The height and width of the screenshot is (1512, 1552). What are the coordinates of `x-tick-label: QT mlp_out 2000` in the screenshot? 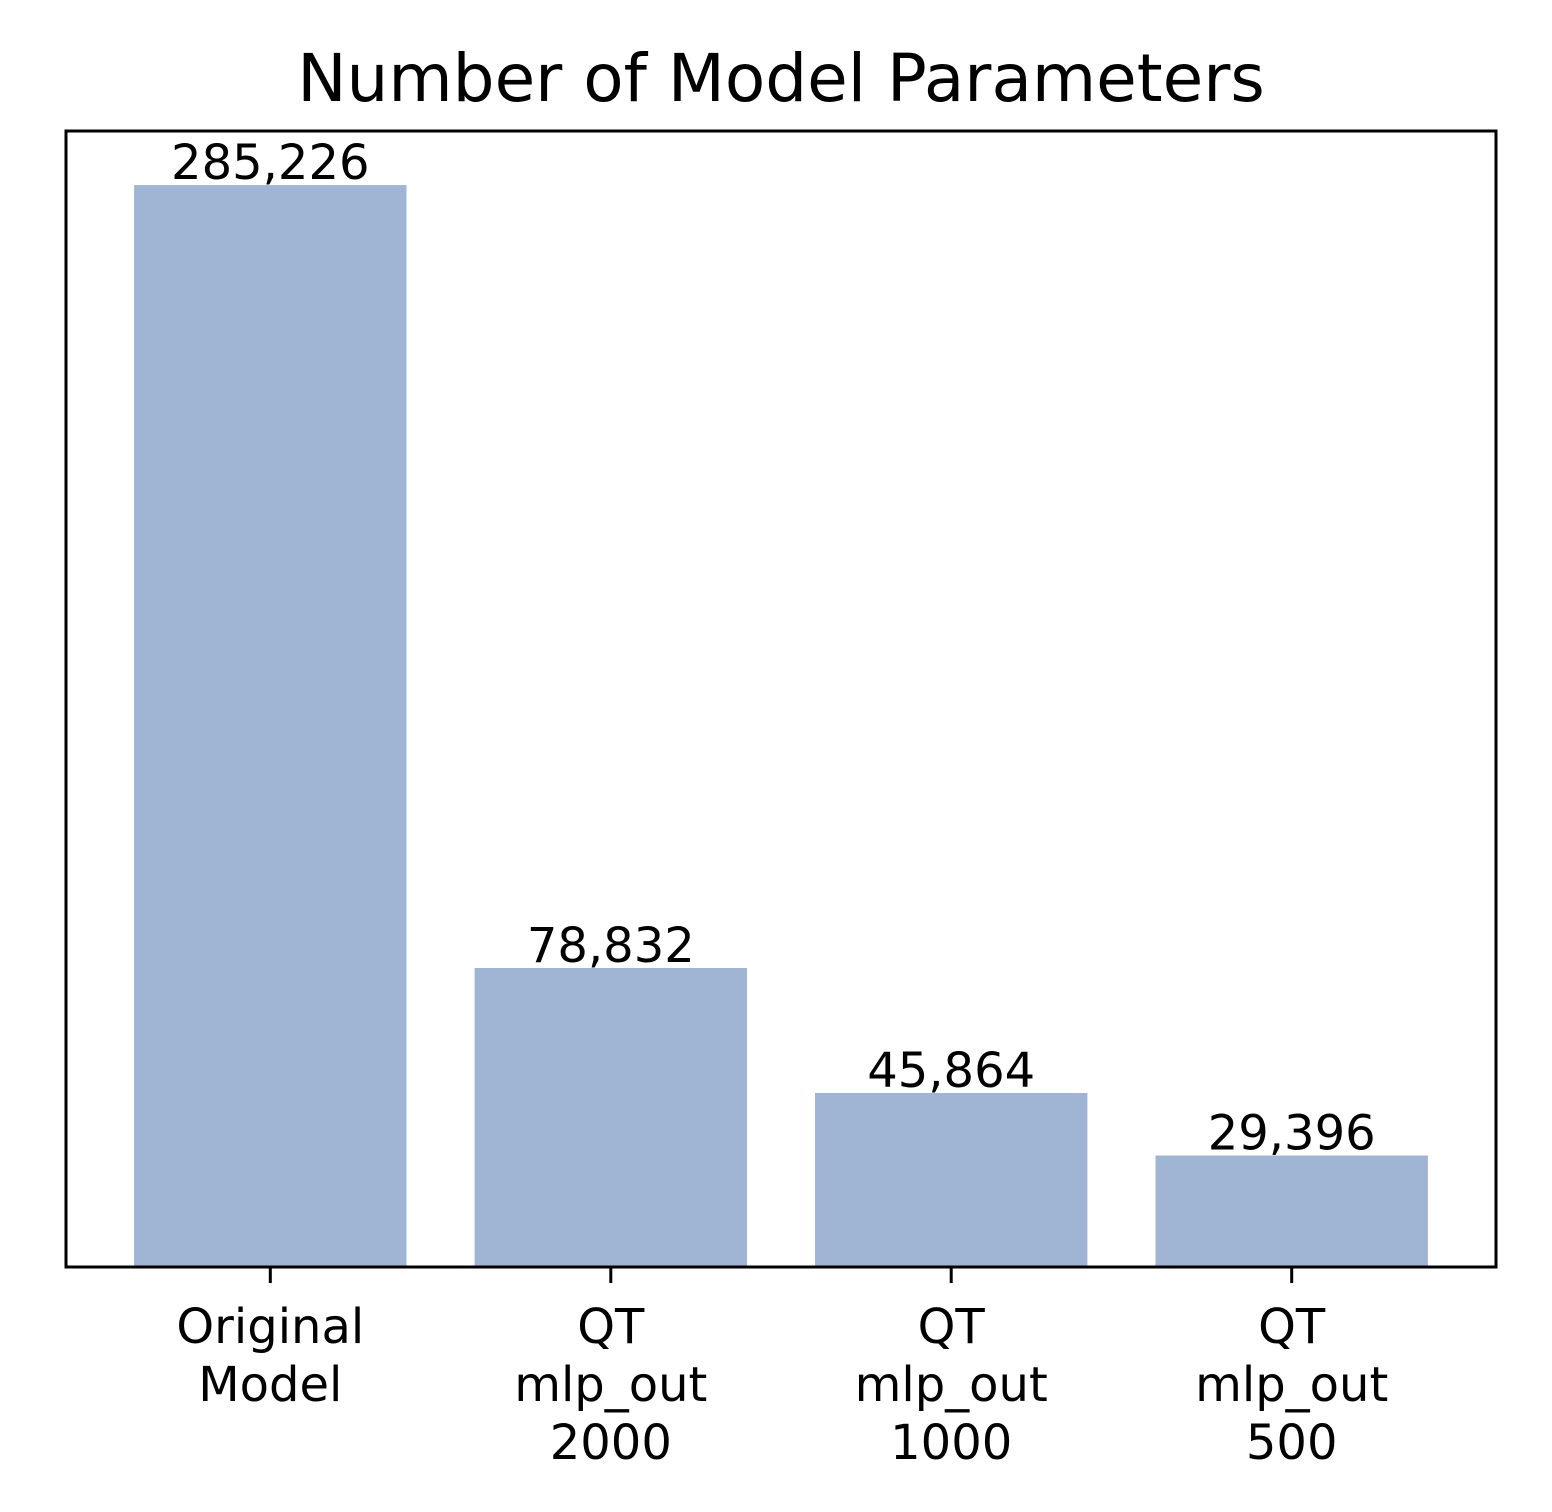 It's located at (610, 1385).